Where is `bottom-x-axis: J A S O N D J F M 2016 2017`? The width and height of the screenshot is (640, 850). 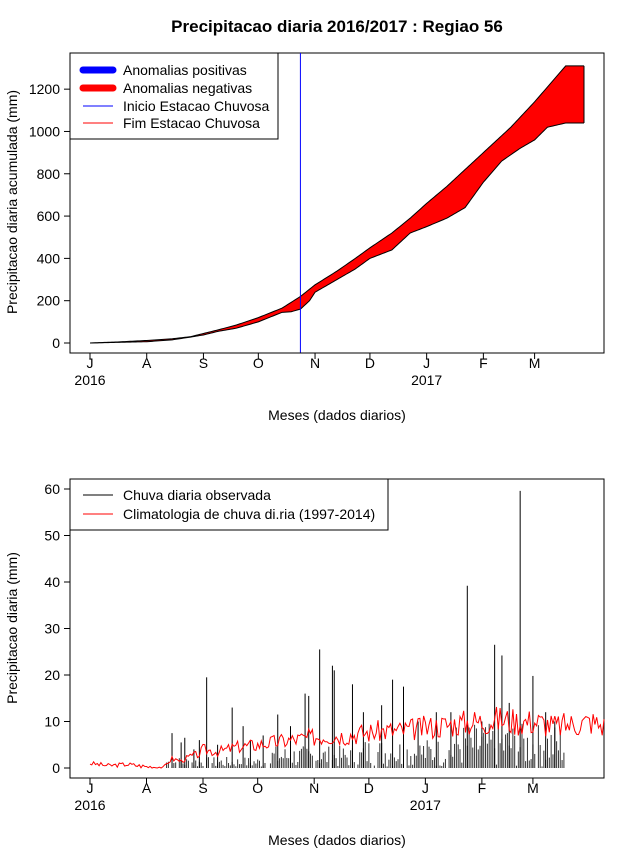 bottom-x-axis: J A S O N D J F M 2016 2017 is located at coordinates (306, 795).